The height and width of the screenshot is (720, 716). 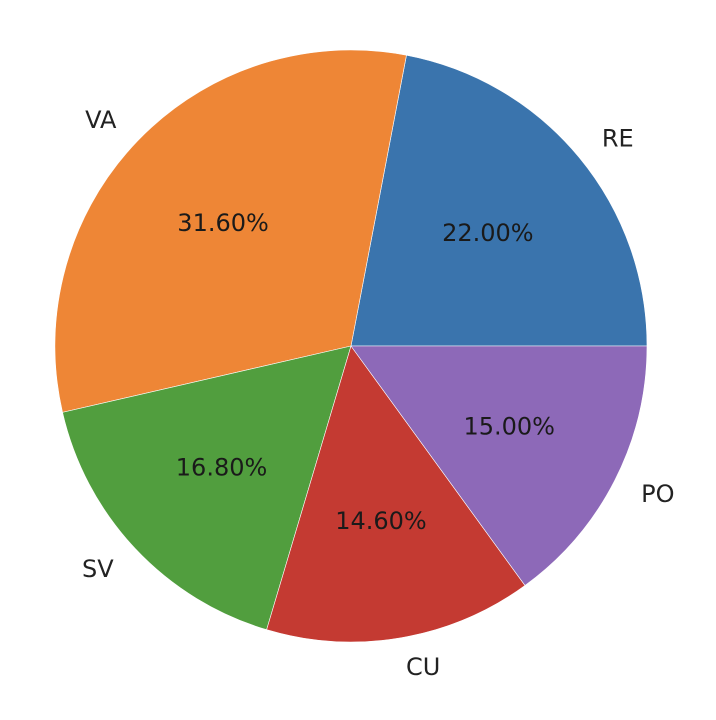 I want to click on percent-label-va: 31.60%, so click(x=223, y=223).